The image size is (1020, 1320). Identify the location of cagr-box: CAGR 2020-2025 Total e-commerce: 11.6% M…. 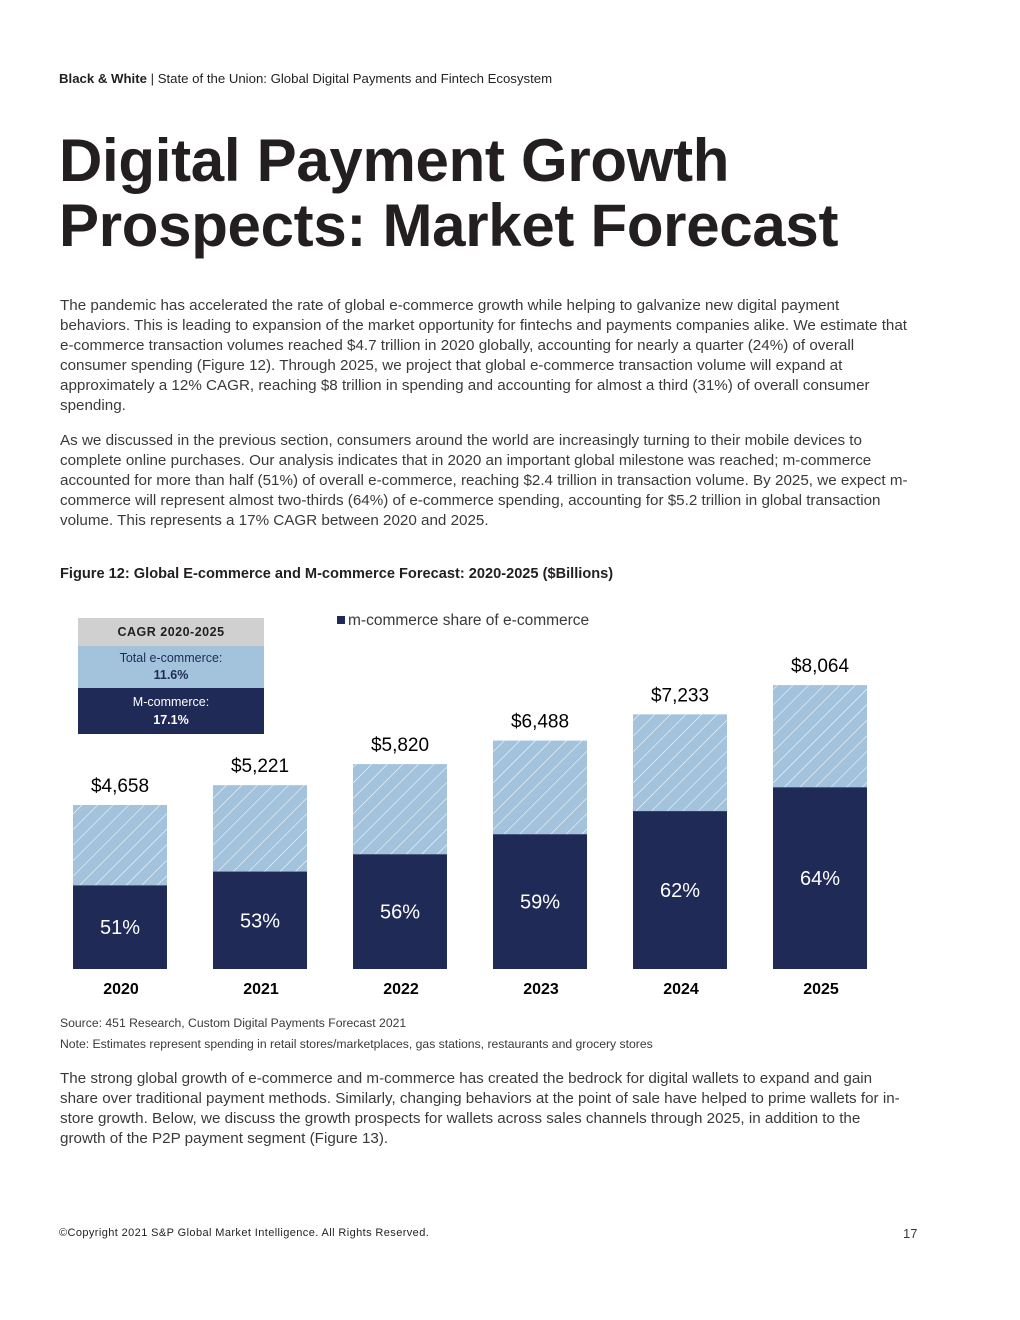
(171, 676).